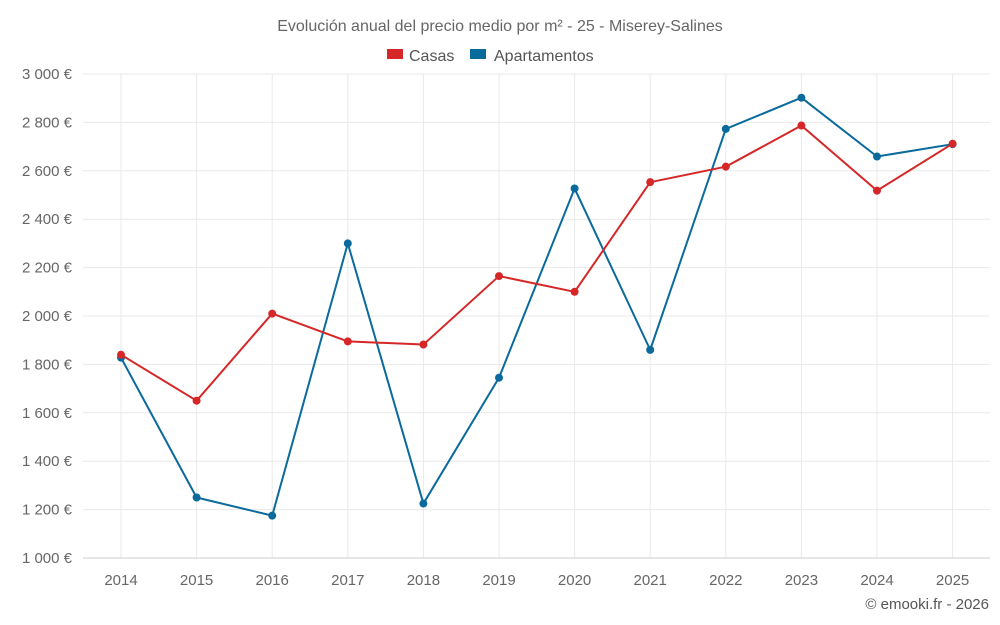 The image size is (1000, 625). I want to click on y-tick-label: 1 000 €, so click(47, 558).